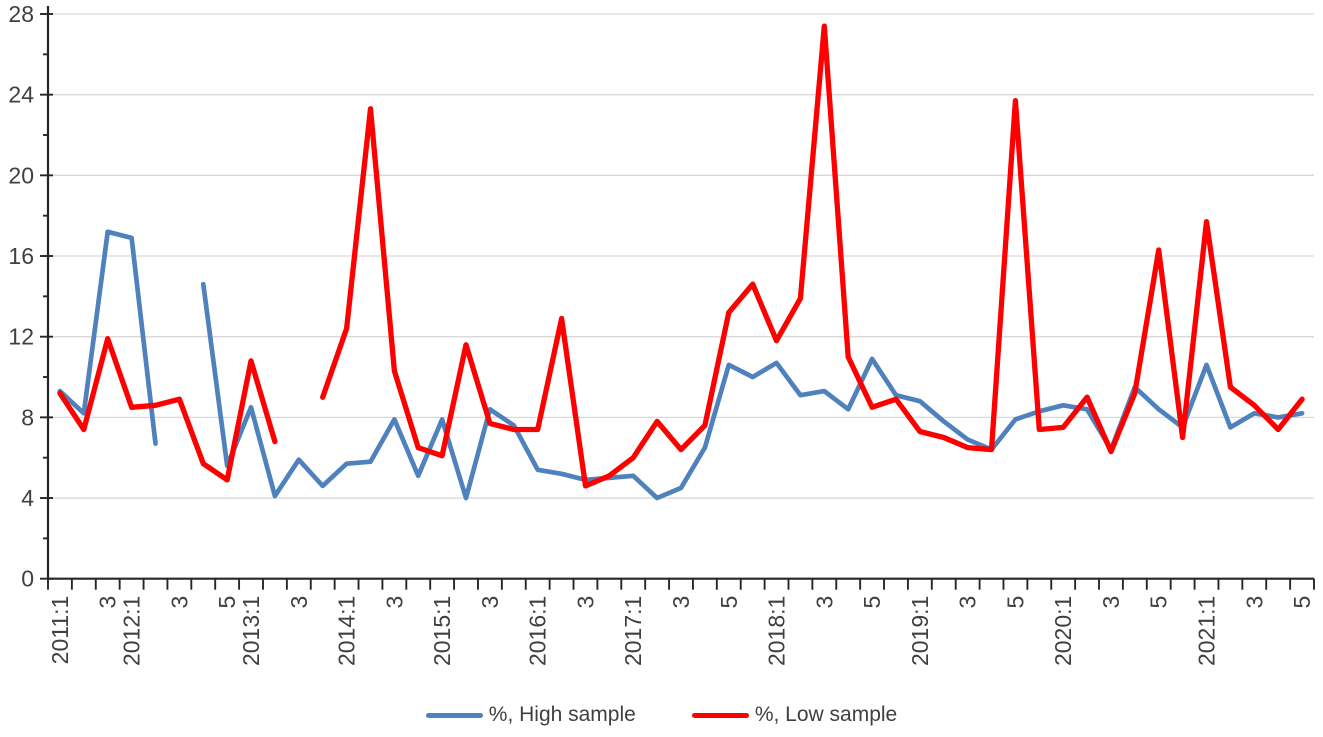 This screenshot has height=737, width=1323. Describe the element at coordinates (777, 631) in the screenshot. I see `svg-text: 2018:1` at that location.